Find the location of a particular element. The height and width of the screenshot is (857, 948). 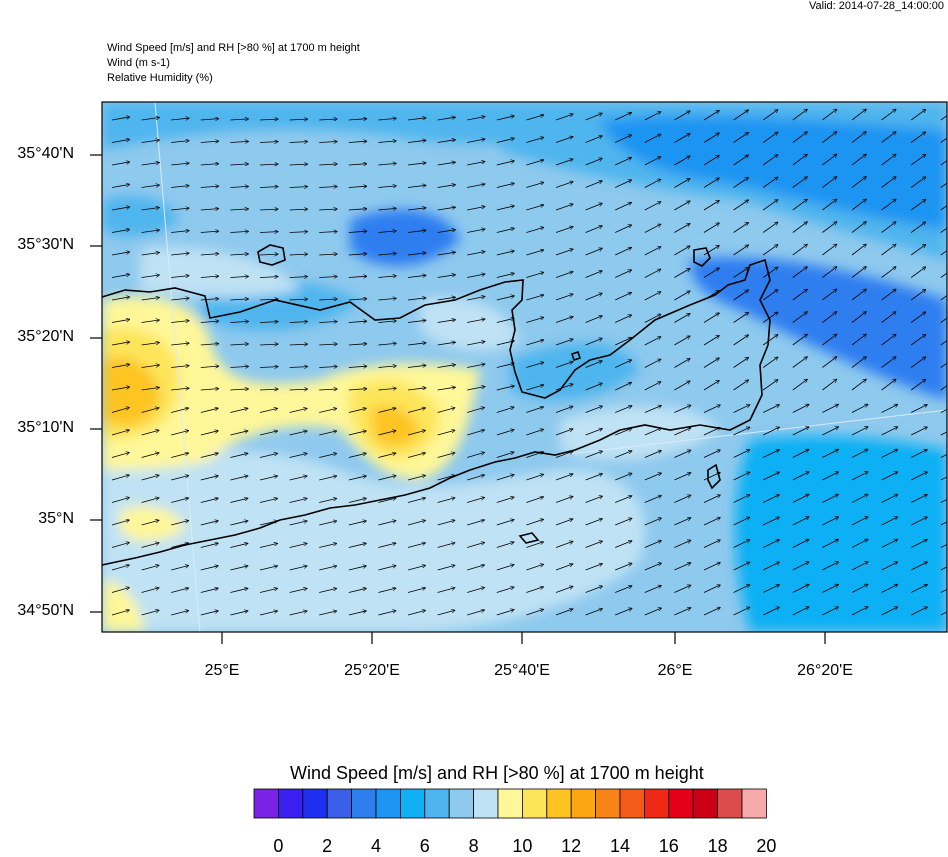

valid-time: Valid: 2014-07-28_14:00:00 is located at coordinates (876, 6).